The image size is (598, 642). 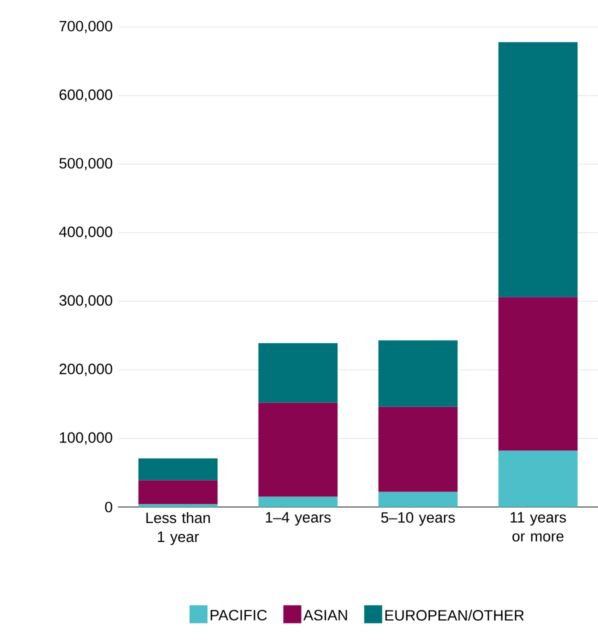 I want to click on legend-label: EUROPEAN/OTHER, so click(x=454, y=615).